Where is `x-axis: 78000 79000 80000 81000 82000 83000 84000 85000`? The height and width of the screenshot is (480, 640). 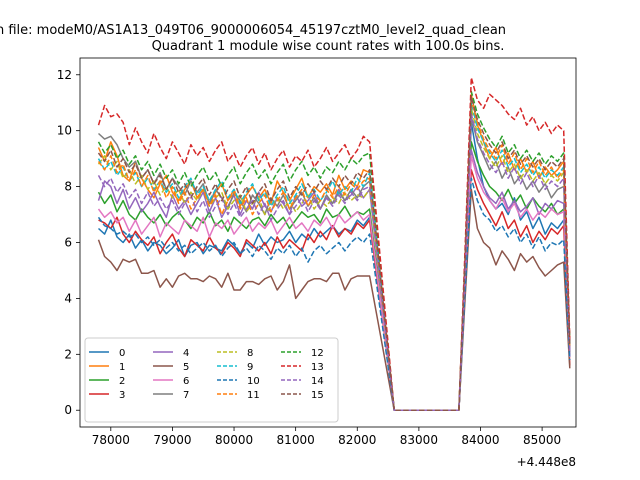
x-axis: 78000 79000 80000 81000 82000 83000 84000 85000 is located at coordinates (326, 437).